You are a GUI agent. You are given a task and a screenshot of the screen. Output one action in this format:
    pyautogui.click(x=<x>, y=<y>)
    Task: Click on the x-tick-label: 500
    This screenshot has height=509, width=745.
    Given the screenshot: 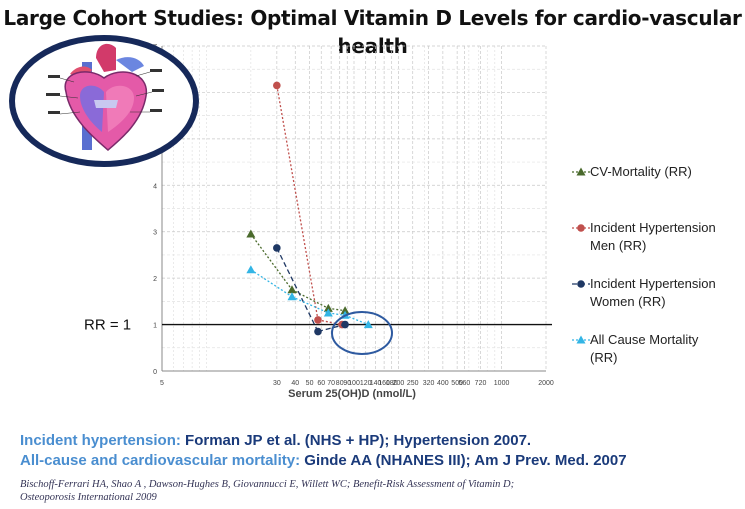 What is the action you would take?
    pyautogui.click(x=457, y=383)
    